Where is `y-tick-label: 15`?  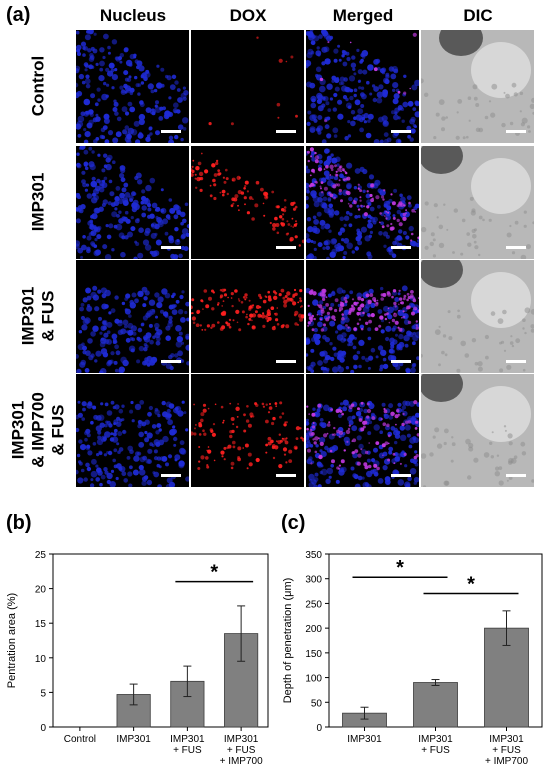
y-tick-label: 15 is located at coordinates (41, 624).